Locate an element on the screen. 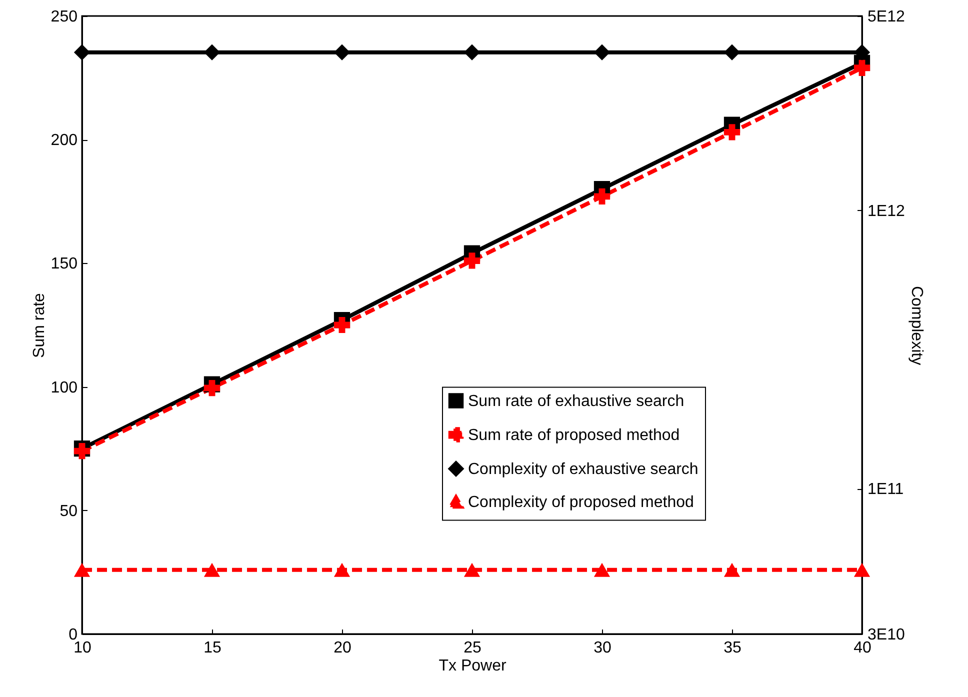  y2-tick-label: 5E12 is located at coordinates (886, 17).